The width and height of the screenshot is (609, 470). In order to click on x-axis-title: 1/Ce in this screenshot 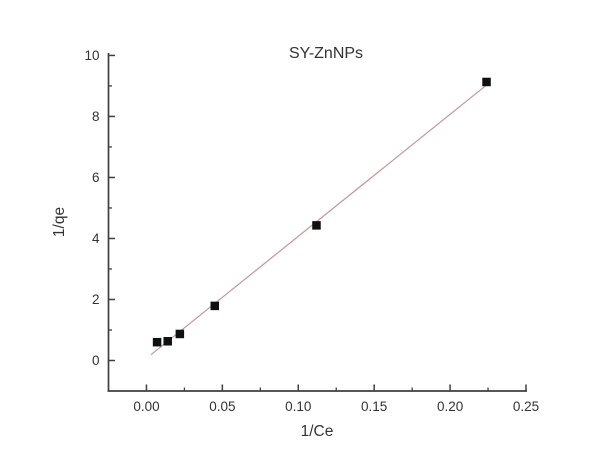, I will do `click(317, 431)`.